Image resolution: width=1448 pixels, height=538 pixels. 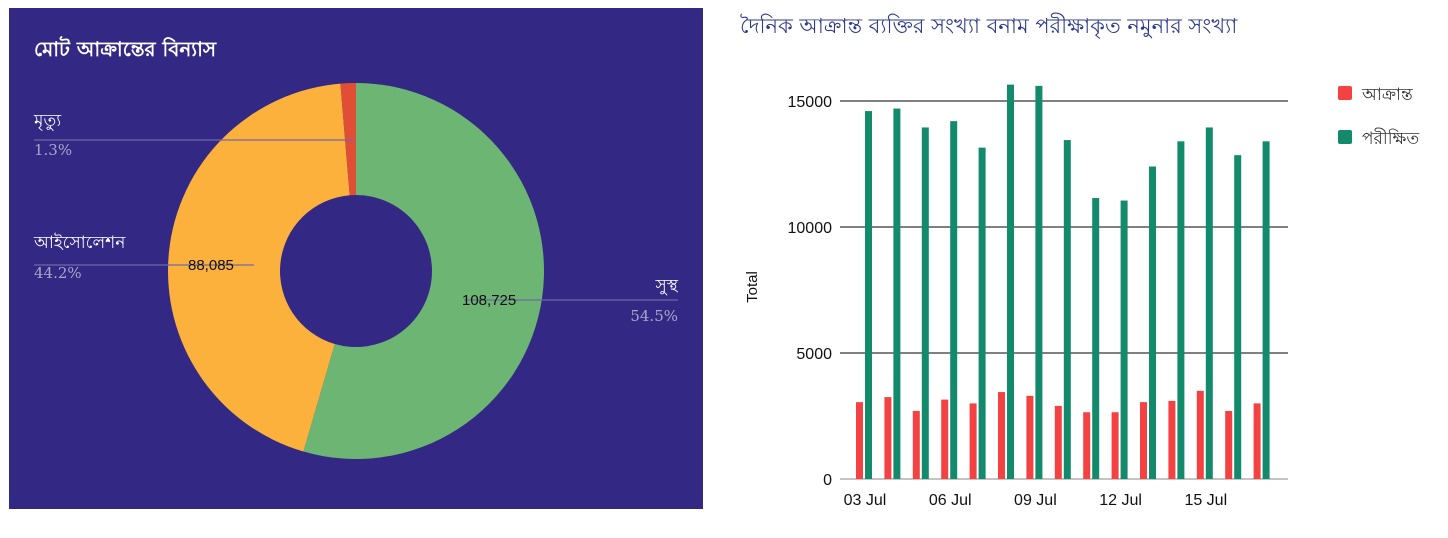 I want to click on slice-percent-label: 1.3%, so click(x=53, y=150).